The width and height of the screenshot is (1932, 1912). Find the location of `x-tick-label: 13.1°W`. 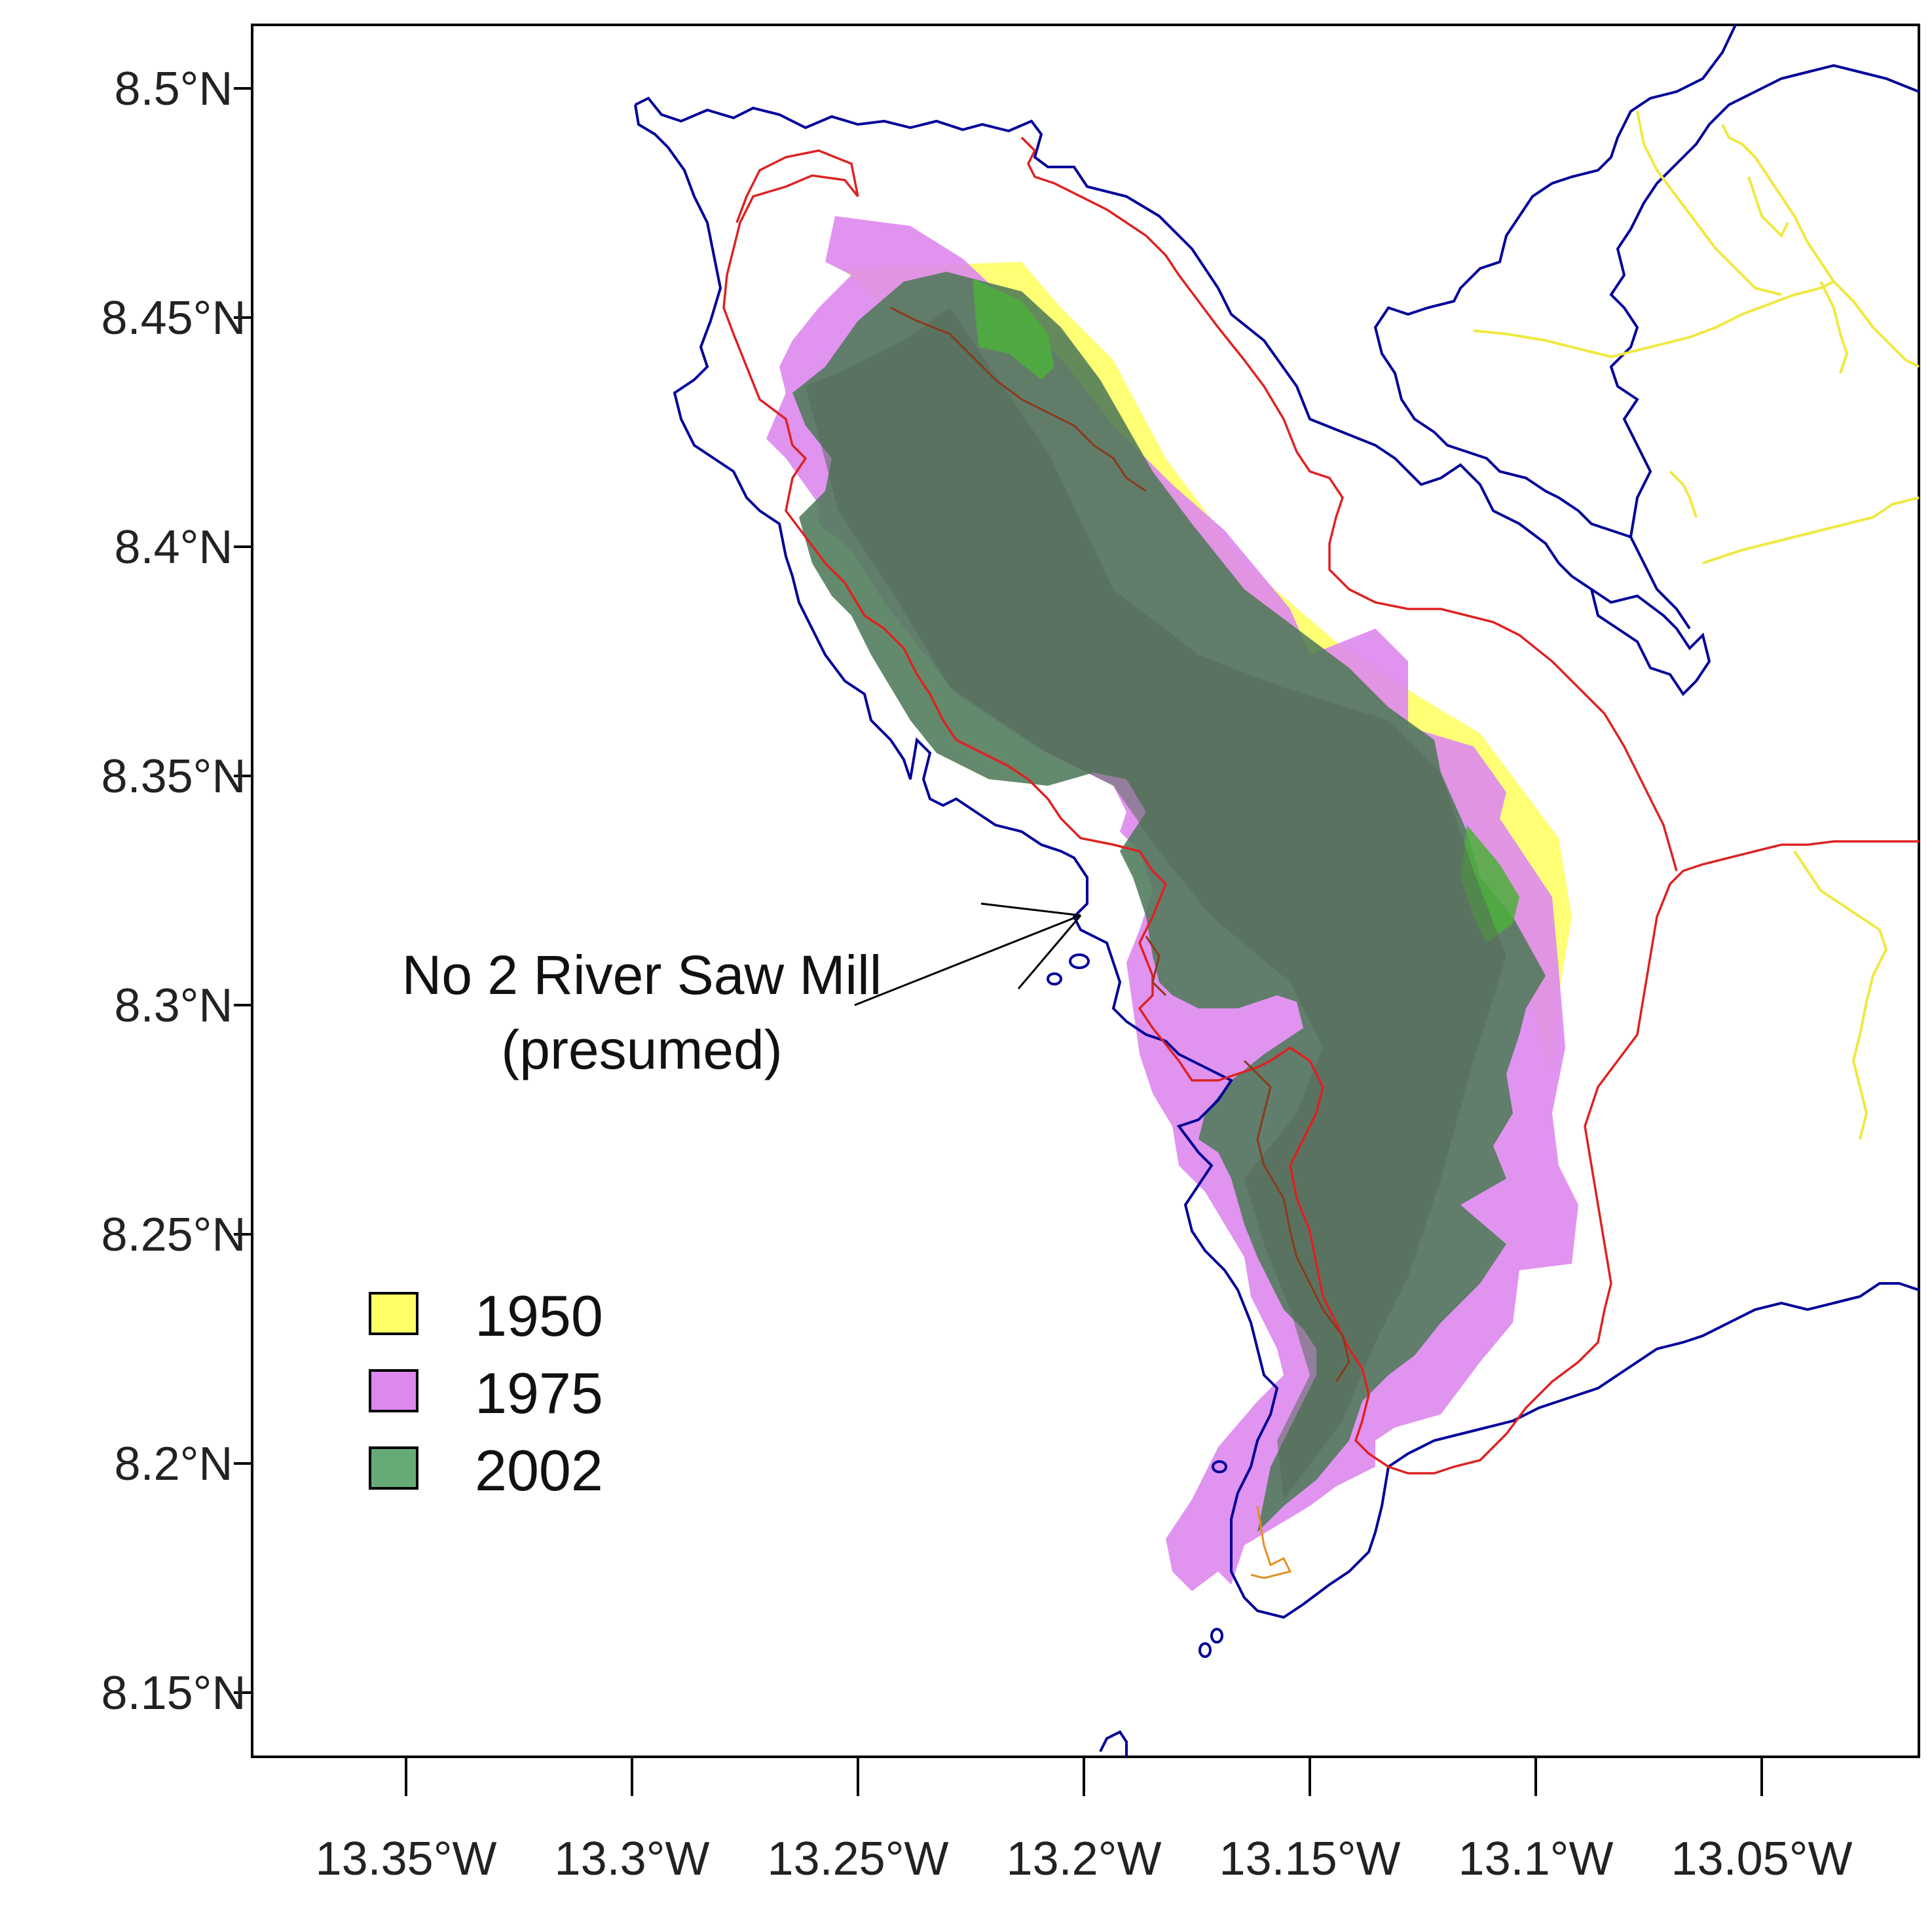

x-tick-label: 13.1°W is located at coordinates (1536, 1859).